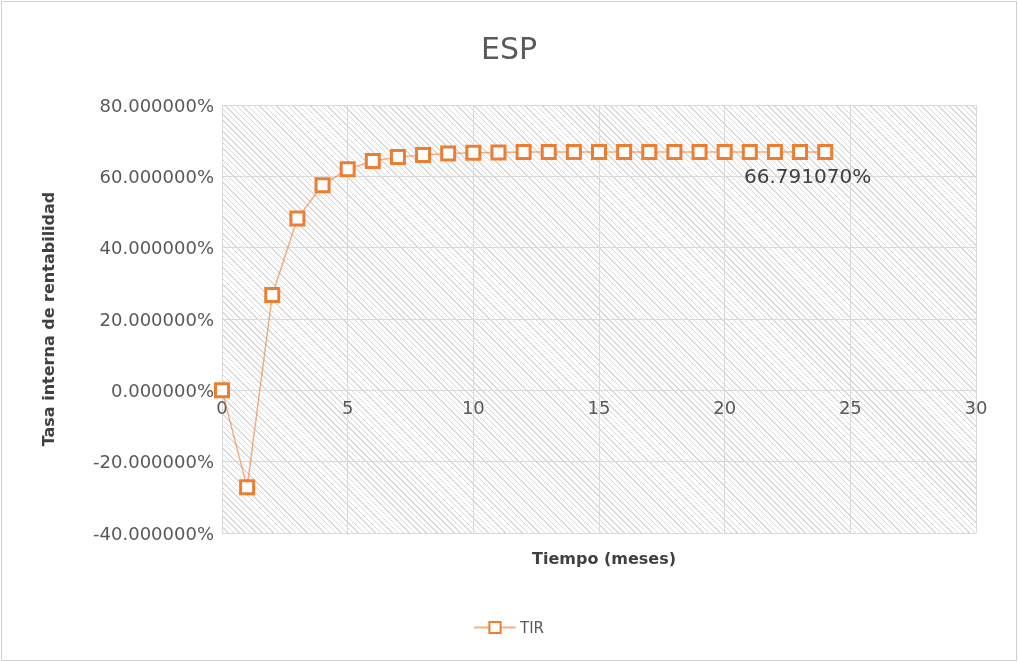 This screenshot has height=662, width=1018. I want to click on chart-title: ESP, so click(509, 48).